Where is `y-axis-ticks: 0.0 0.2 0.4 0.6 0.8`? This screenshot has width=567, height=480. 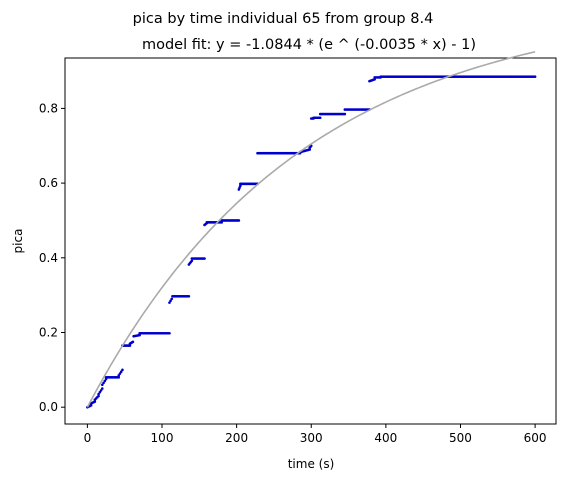 y-axis-ticks: 0.0 0.2 0.4 0.6 0.8 is located at coordinates (52, 257).